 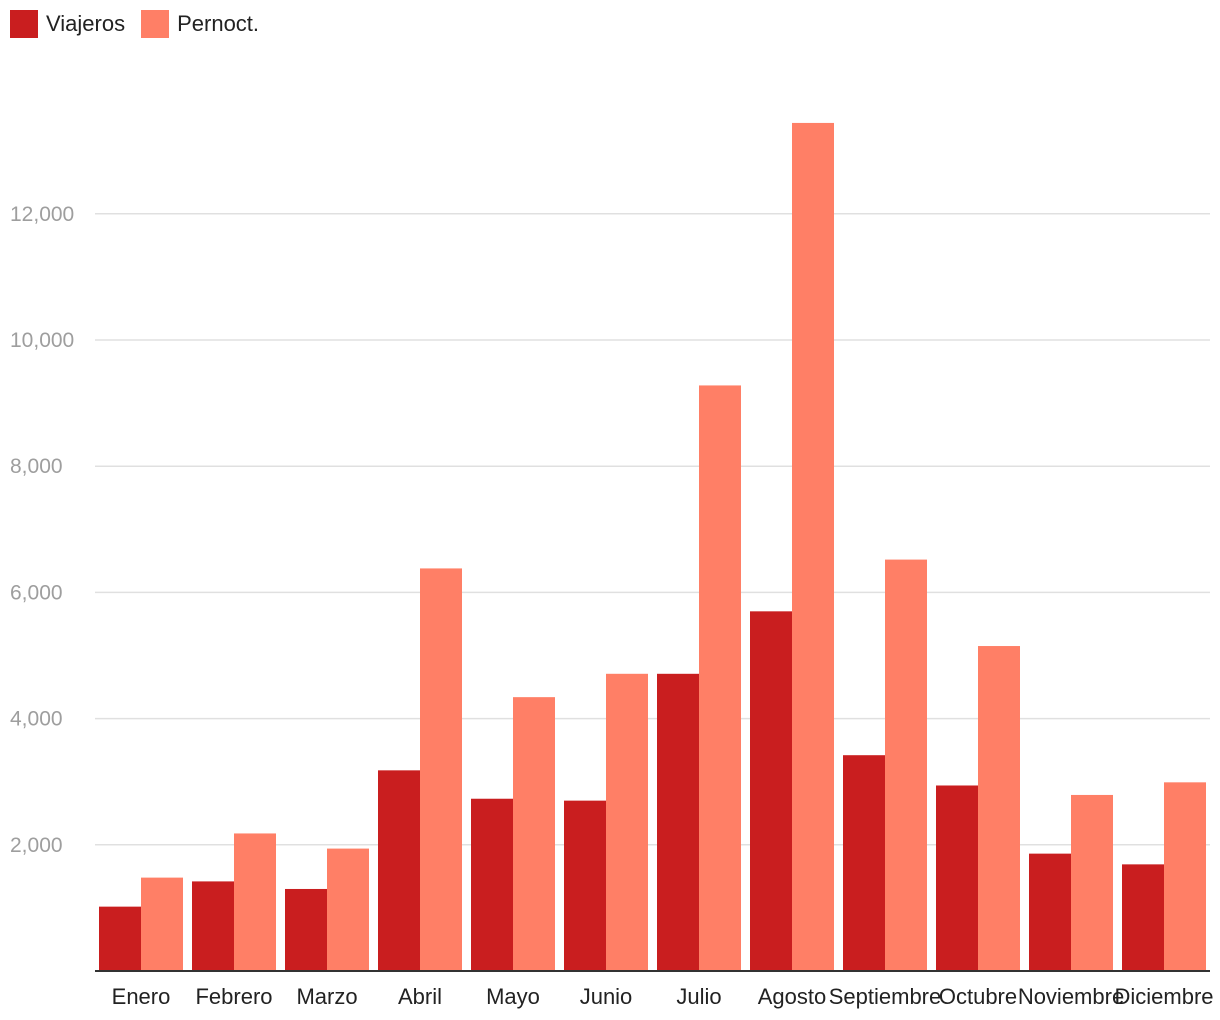 What do you see at coordinates (792, 996) in the screenshot?
I see `x-category-label: Agosto` at bounding box center [792, 996].